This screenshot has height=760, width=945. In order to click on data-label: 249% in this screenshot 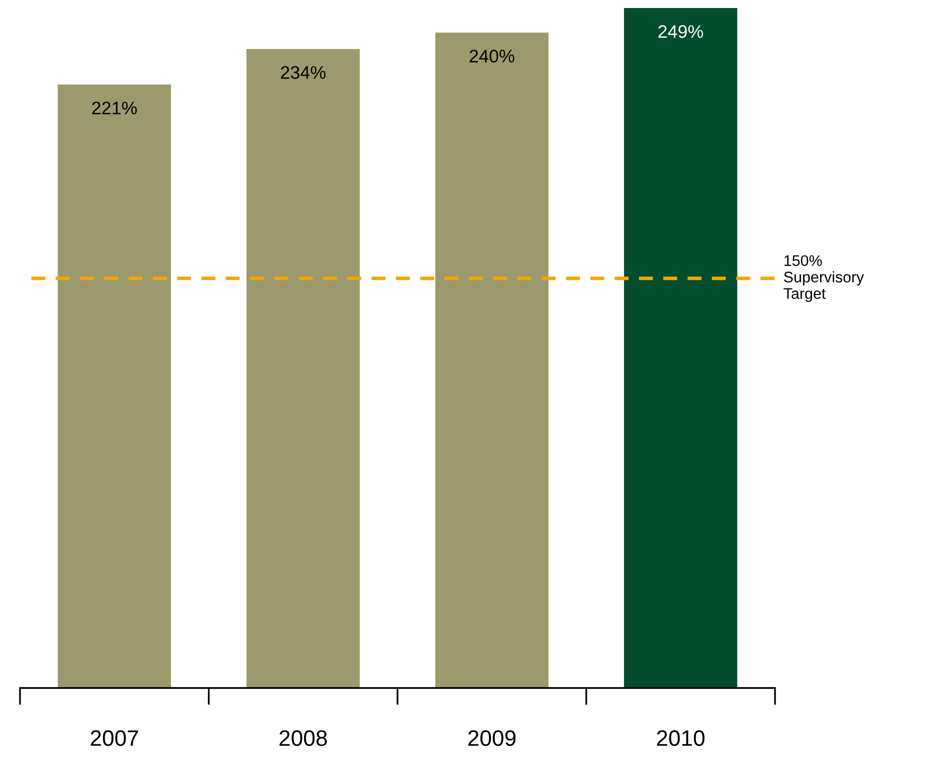, I will do `click(681, 31)`.